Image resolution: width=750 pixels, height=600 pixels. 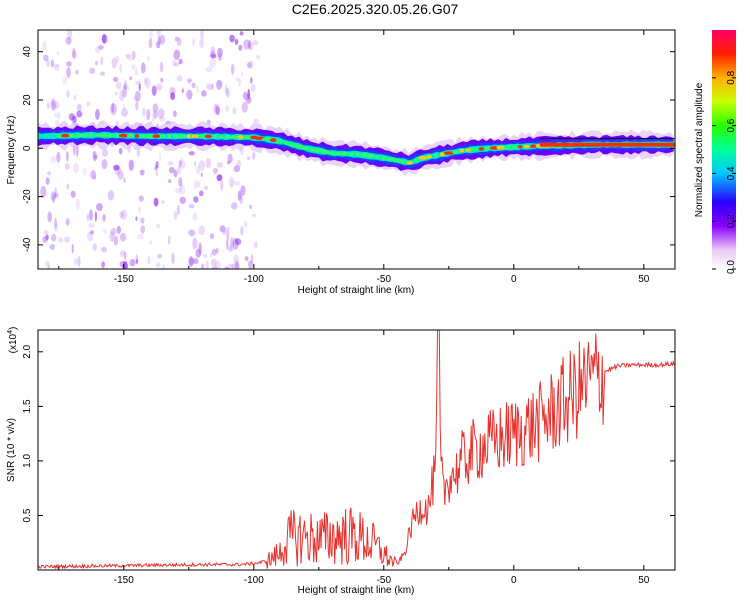 I want to click on colorbar-gradient, so click(x=724, y=149).